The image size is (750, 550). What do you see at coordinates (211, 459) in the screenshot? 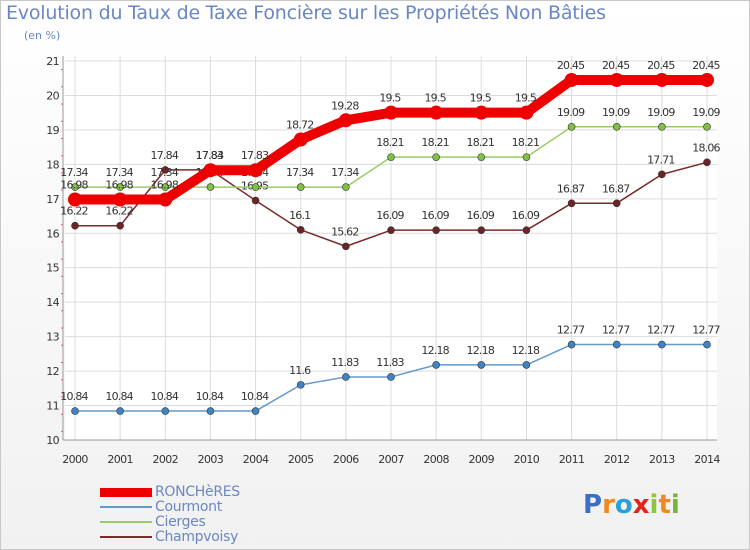
I see `x-tick-label: 2003` at bounding box center [211, 459].